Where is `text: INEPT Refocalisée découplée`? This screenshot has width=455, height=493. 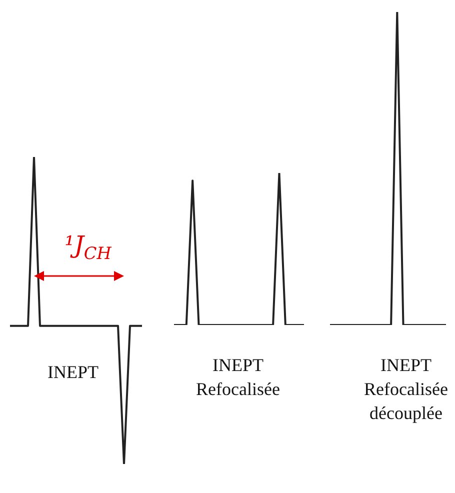 text: INEPT Refocalisée découplée is located at coordinates (406, 389).